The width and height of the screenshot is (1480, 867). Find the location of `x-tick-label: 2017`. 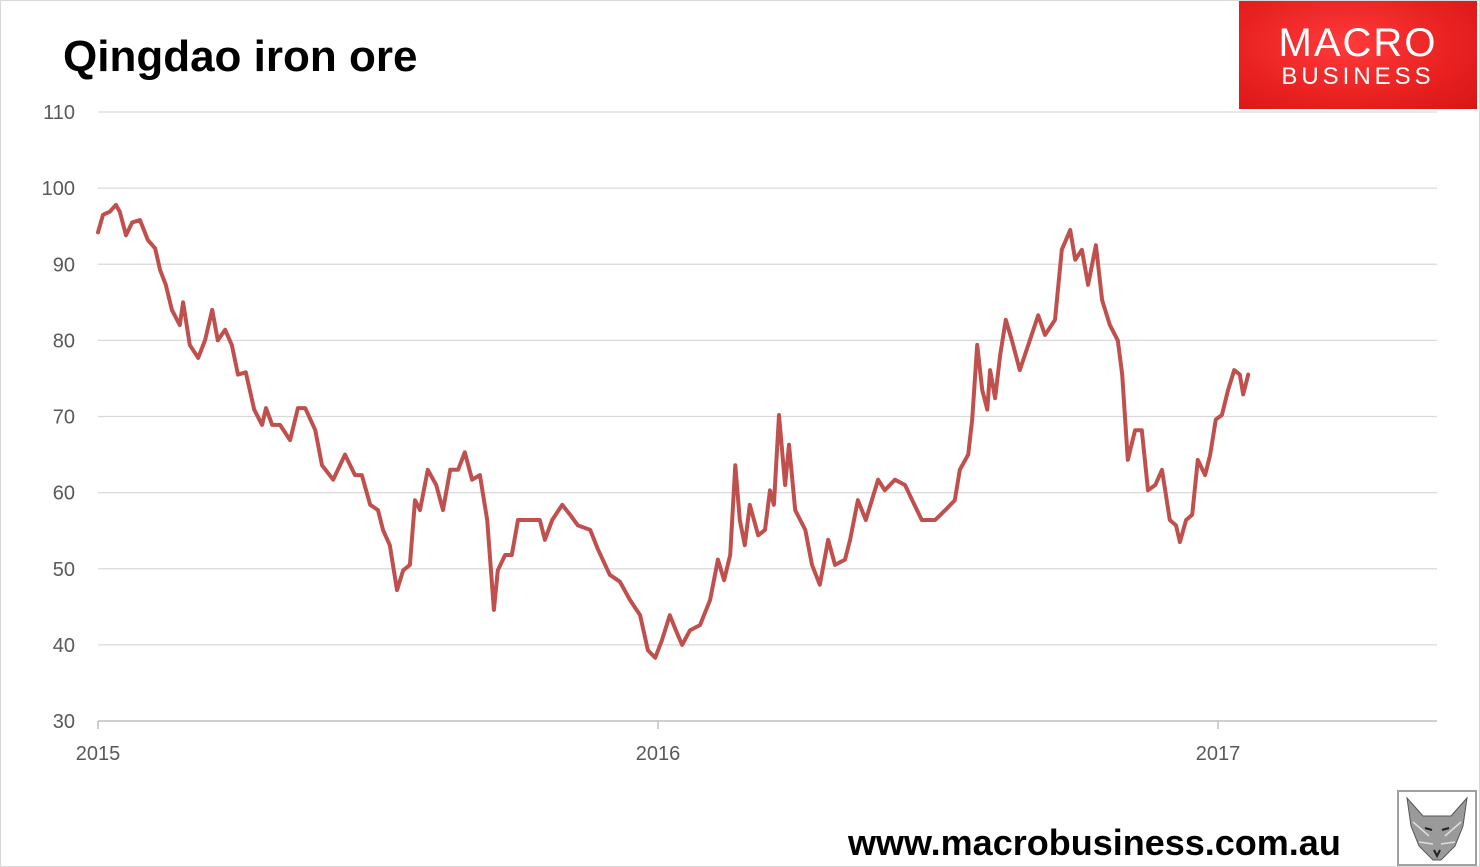

x-tick-label: 2017 is located at coordinates (1218, 754).